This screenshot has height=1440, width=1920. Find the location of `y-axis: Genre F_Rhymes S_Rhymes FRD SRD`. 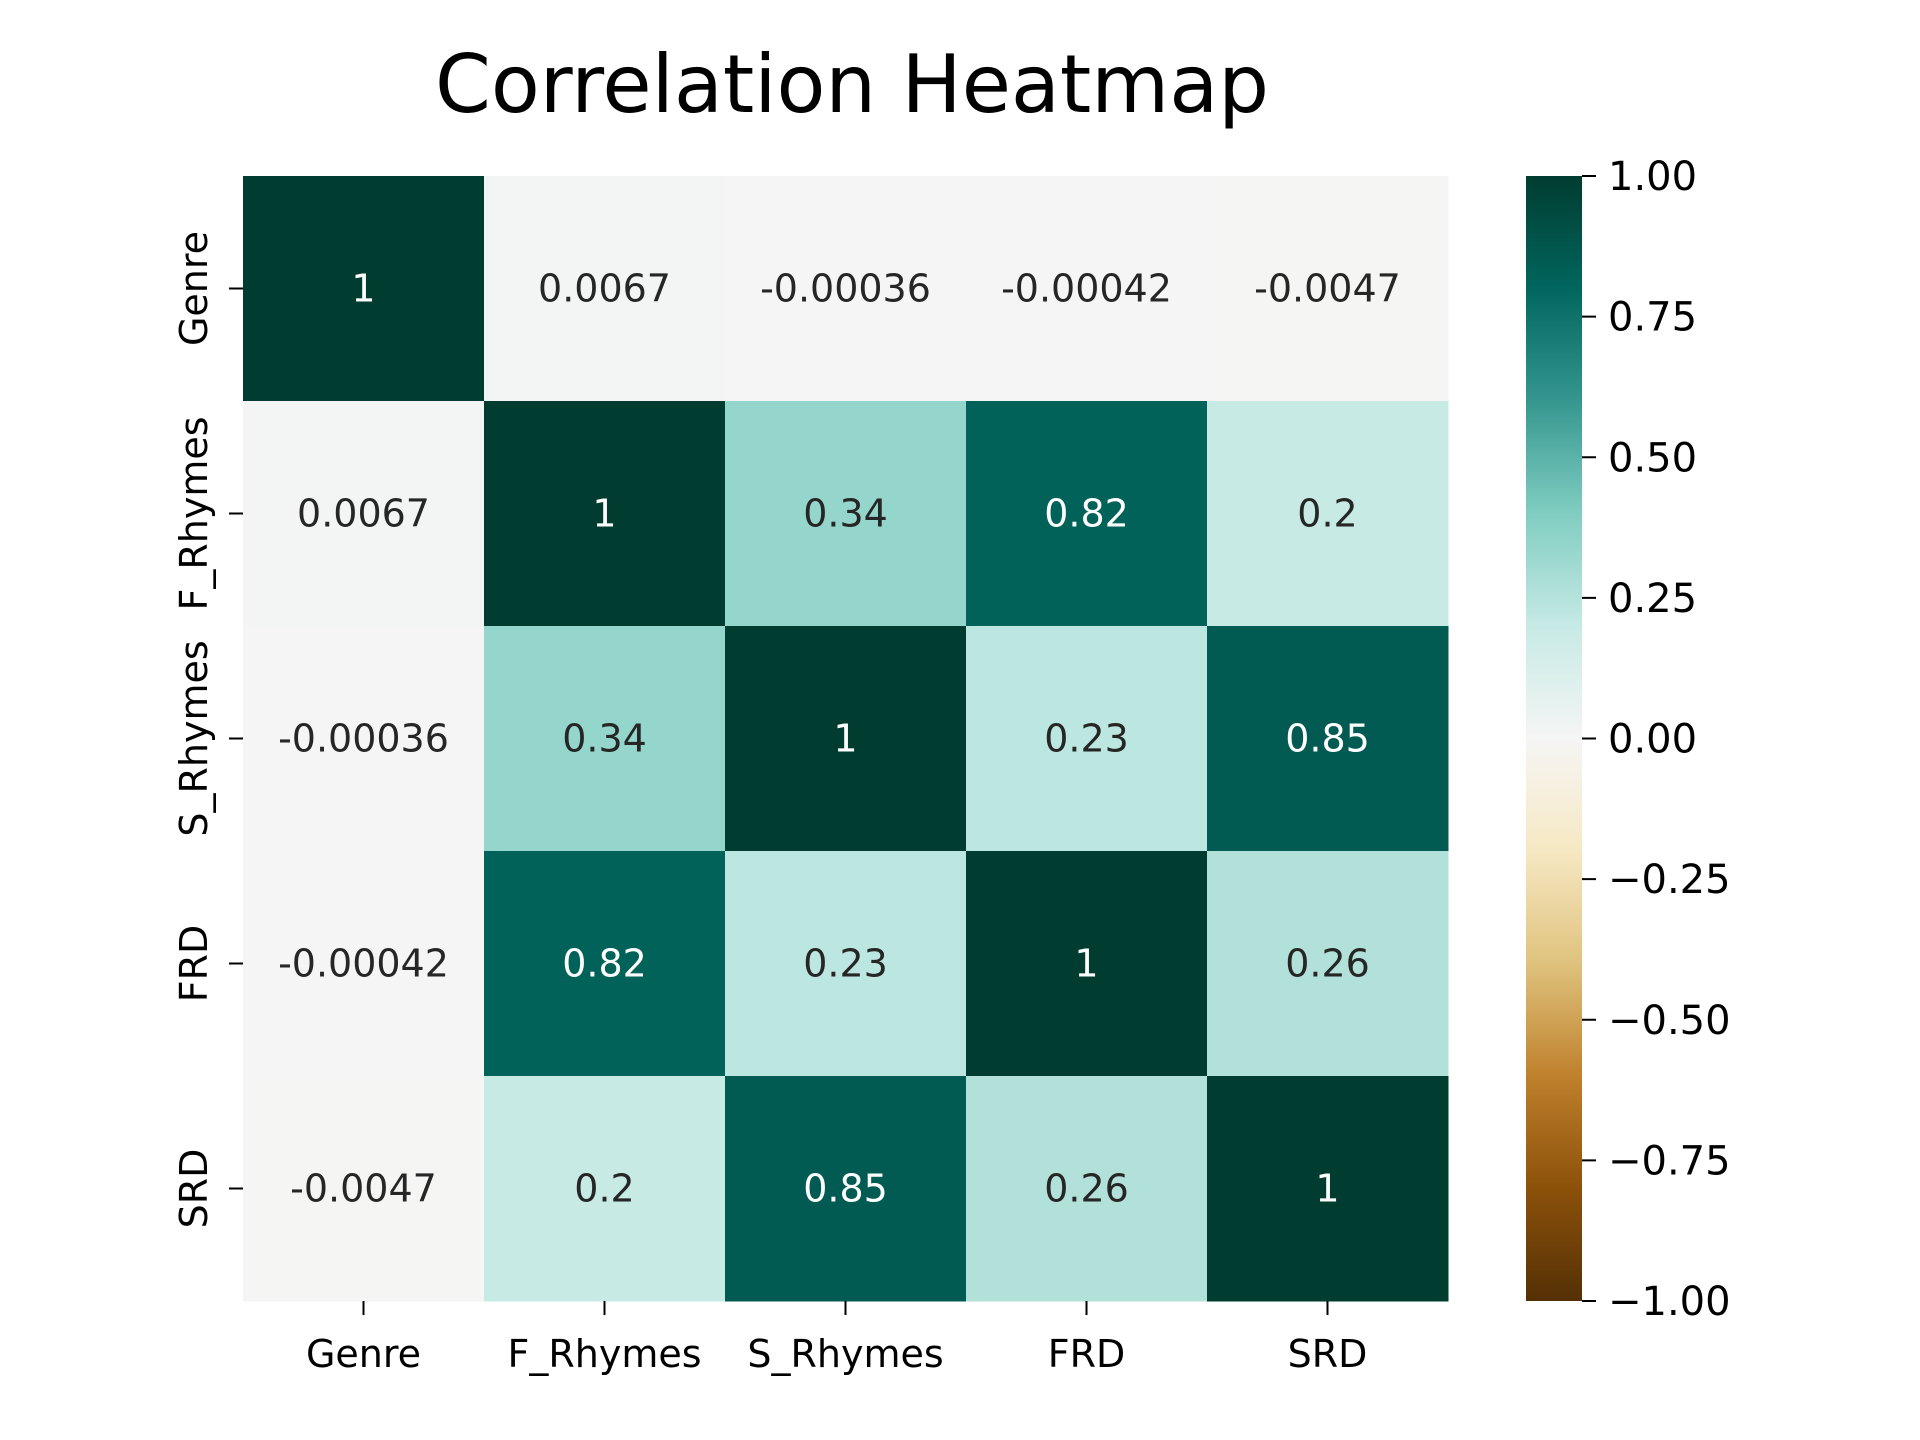

y-axis: Genre F_Rhymes S_Rhymes FRD SRD is located at coordinates (207, 729).